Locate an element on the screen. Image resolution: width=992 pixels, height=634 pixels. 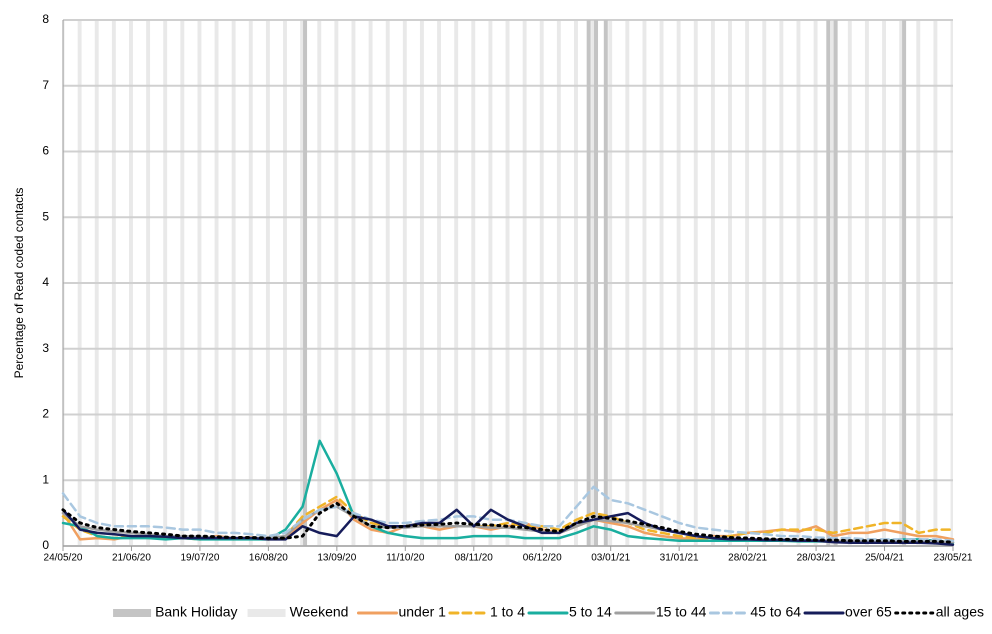
x-tick-label: 06/12/20 is located at coordinates (542, 558).